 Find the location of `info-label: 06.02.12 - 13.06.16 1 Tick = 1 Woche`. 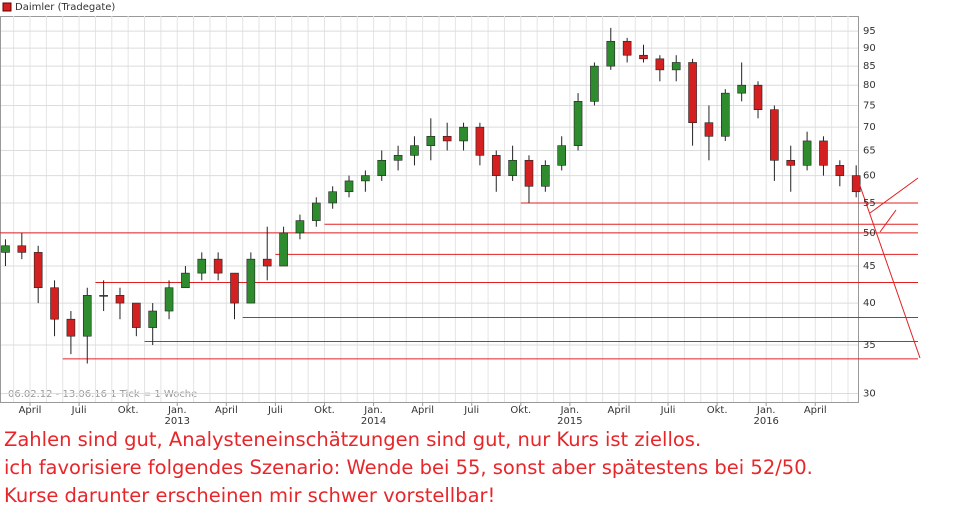

info-label: 06.02.12 - 13.06.16 1 Tick = 1 Woche is located at coordinates (102, 394).